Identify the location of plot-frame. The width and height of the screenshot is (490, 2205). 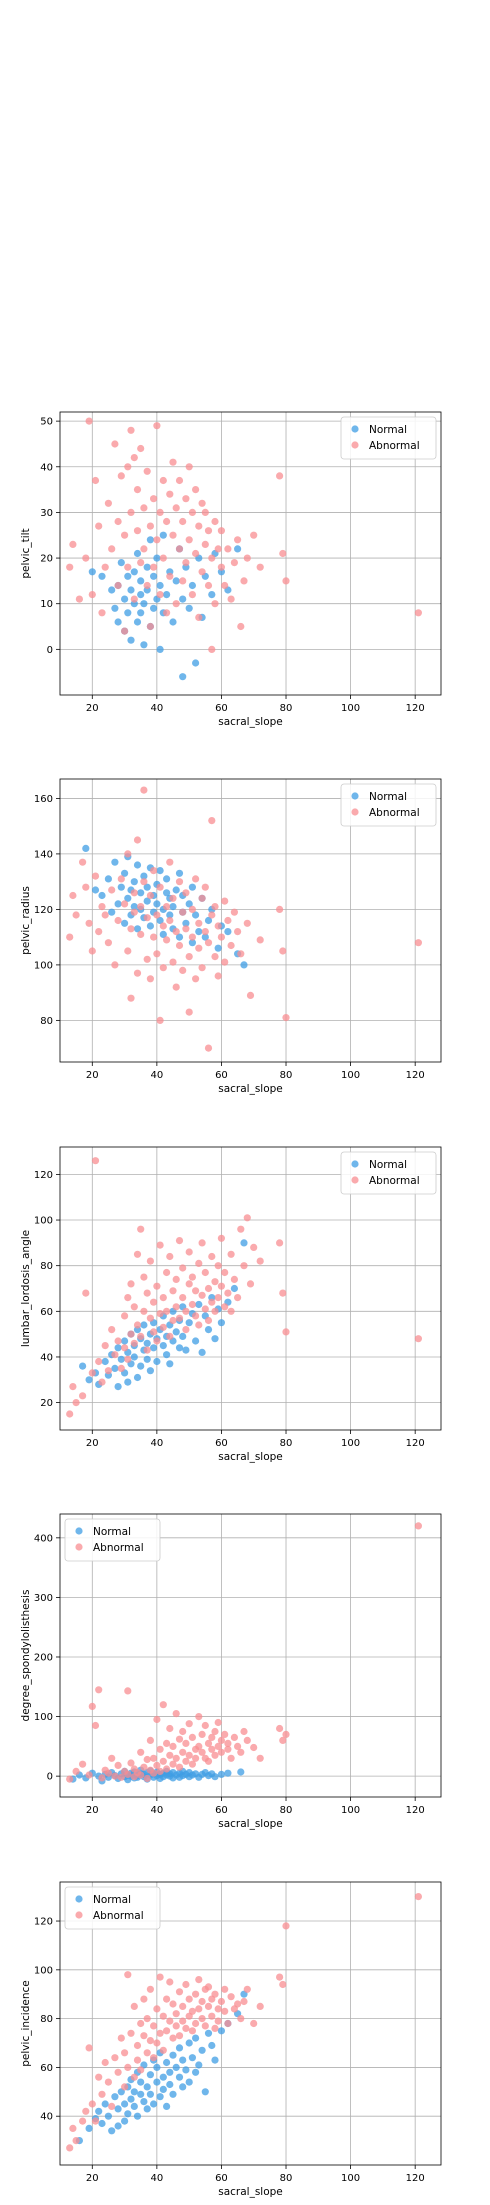
(250, 553).